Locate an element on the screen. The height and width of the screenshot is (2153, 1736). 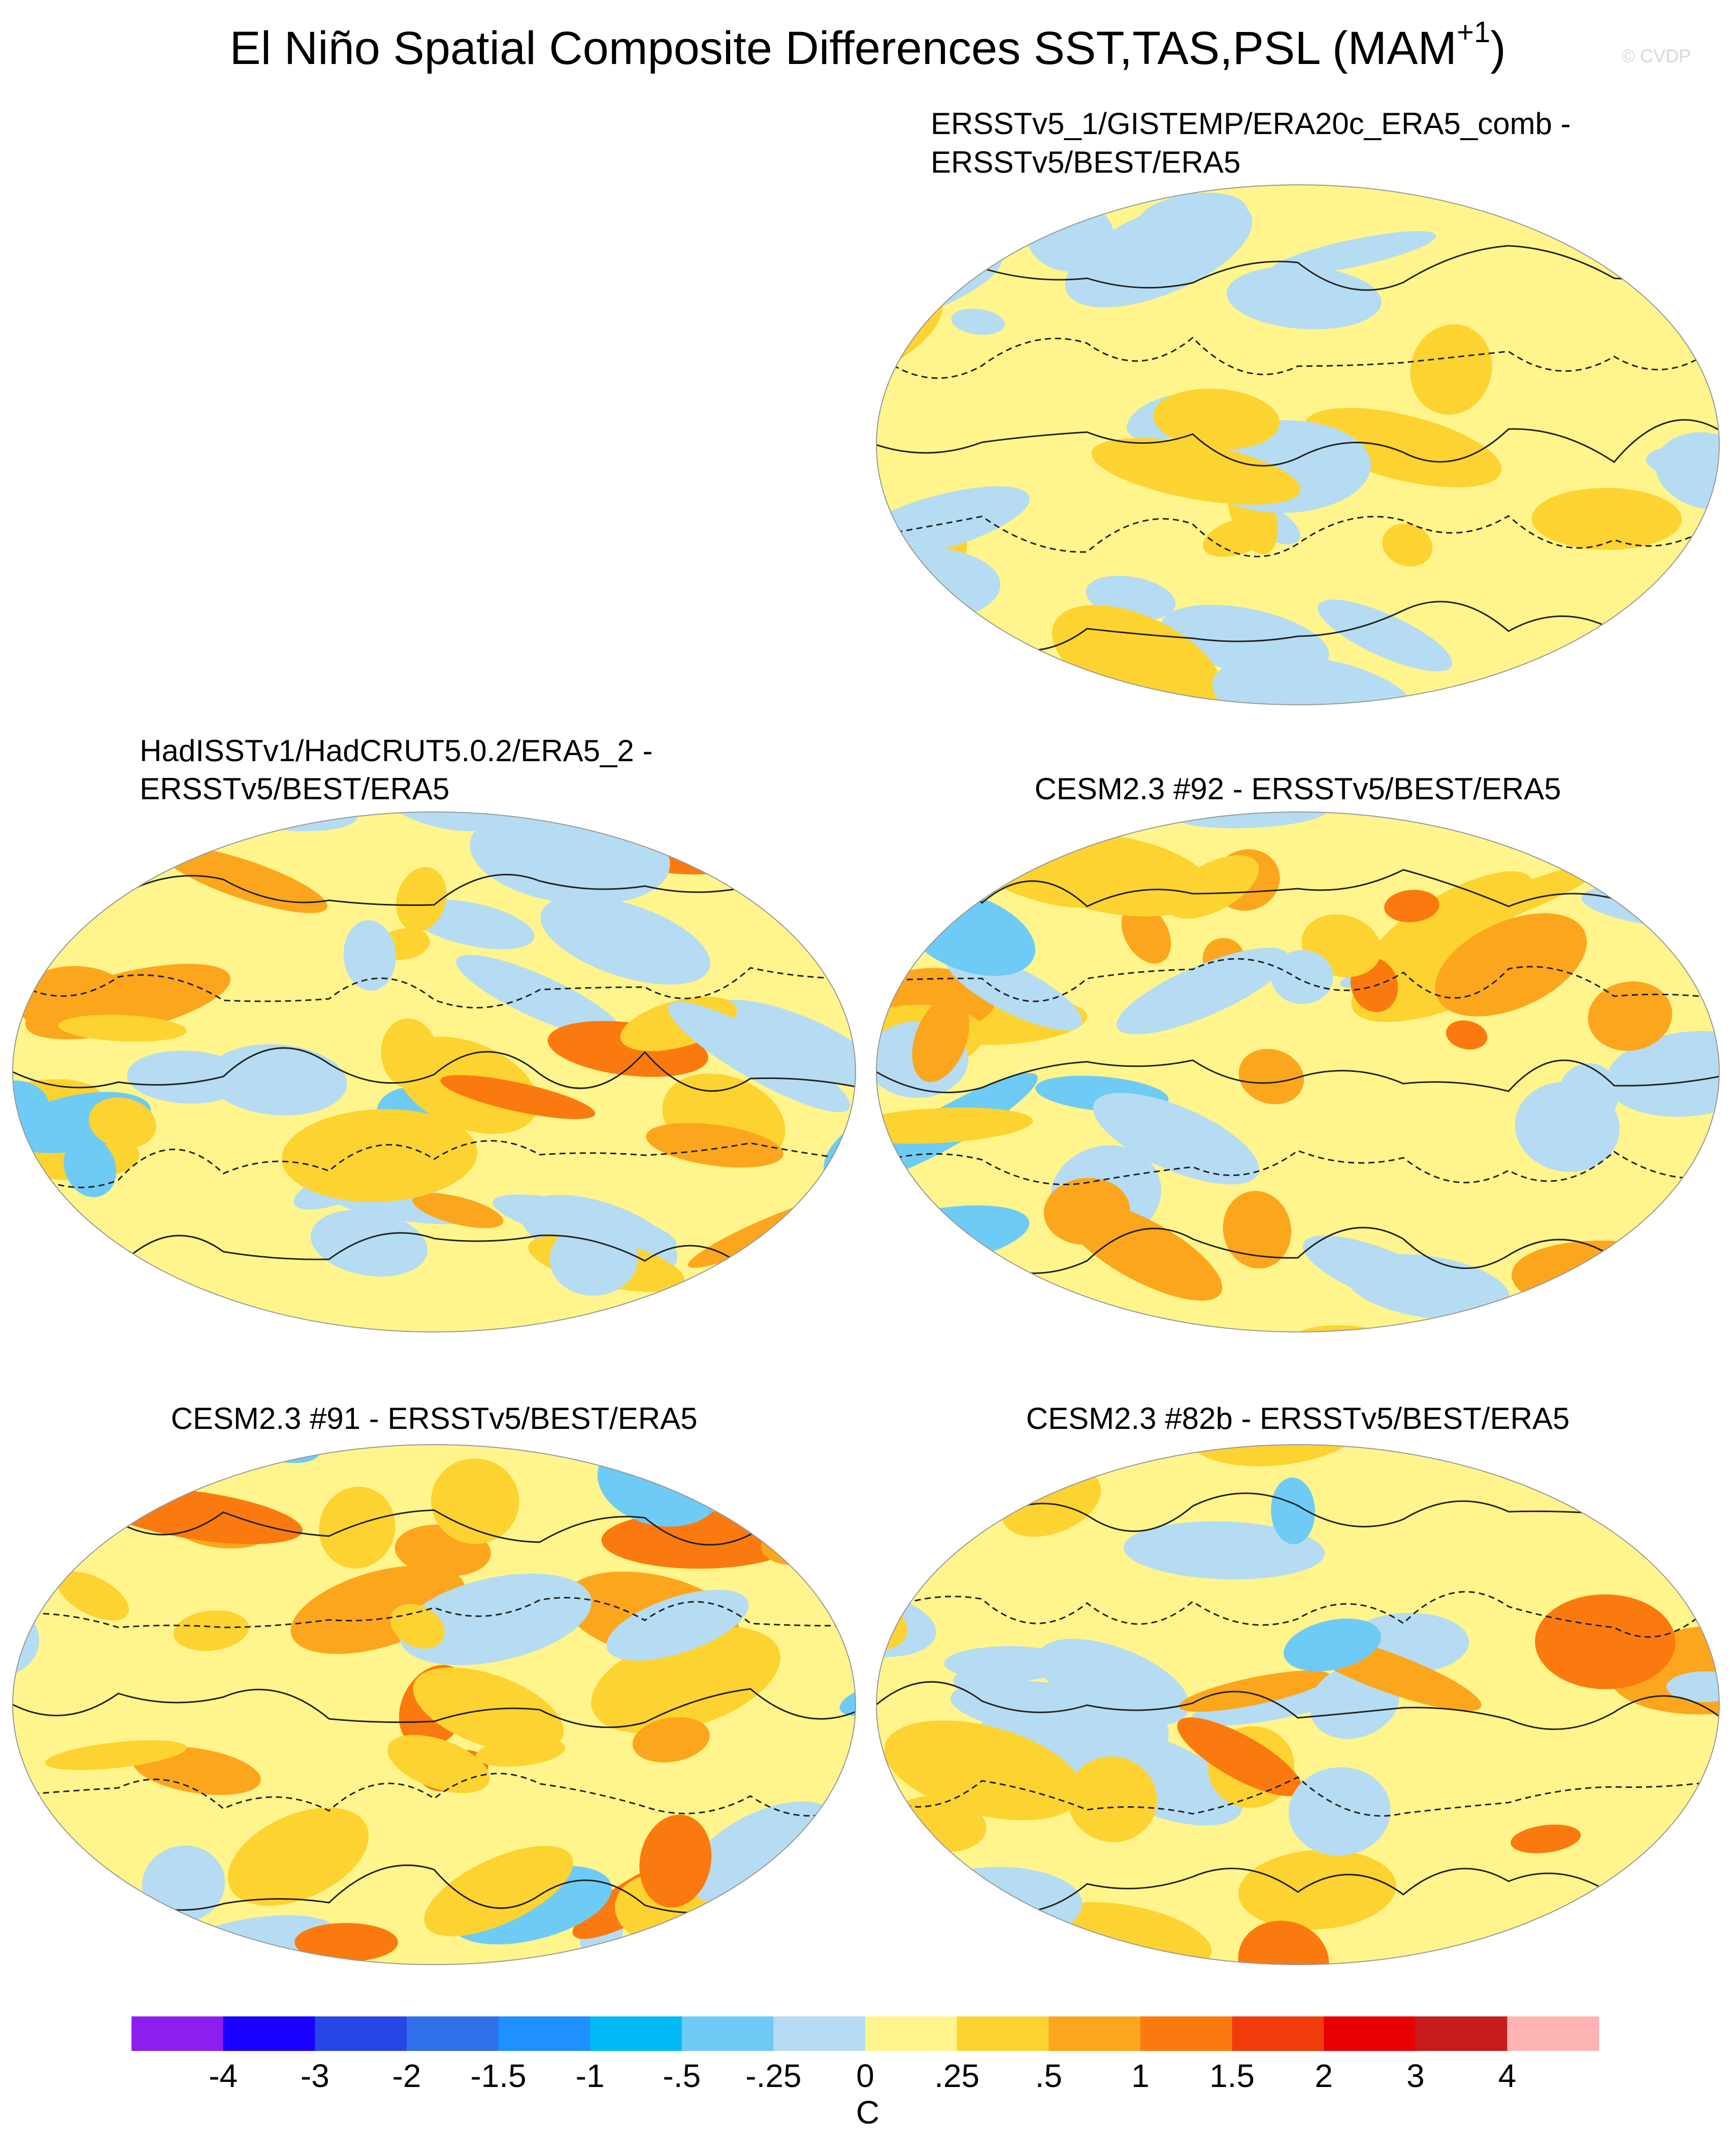
colorbar-tick-label: 0 is located at coordinates (865, 2076).